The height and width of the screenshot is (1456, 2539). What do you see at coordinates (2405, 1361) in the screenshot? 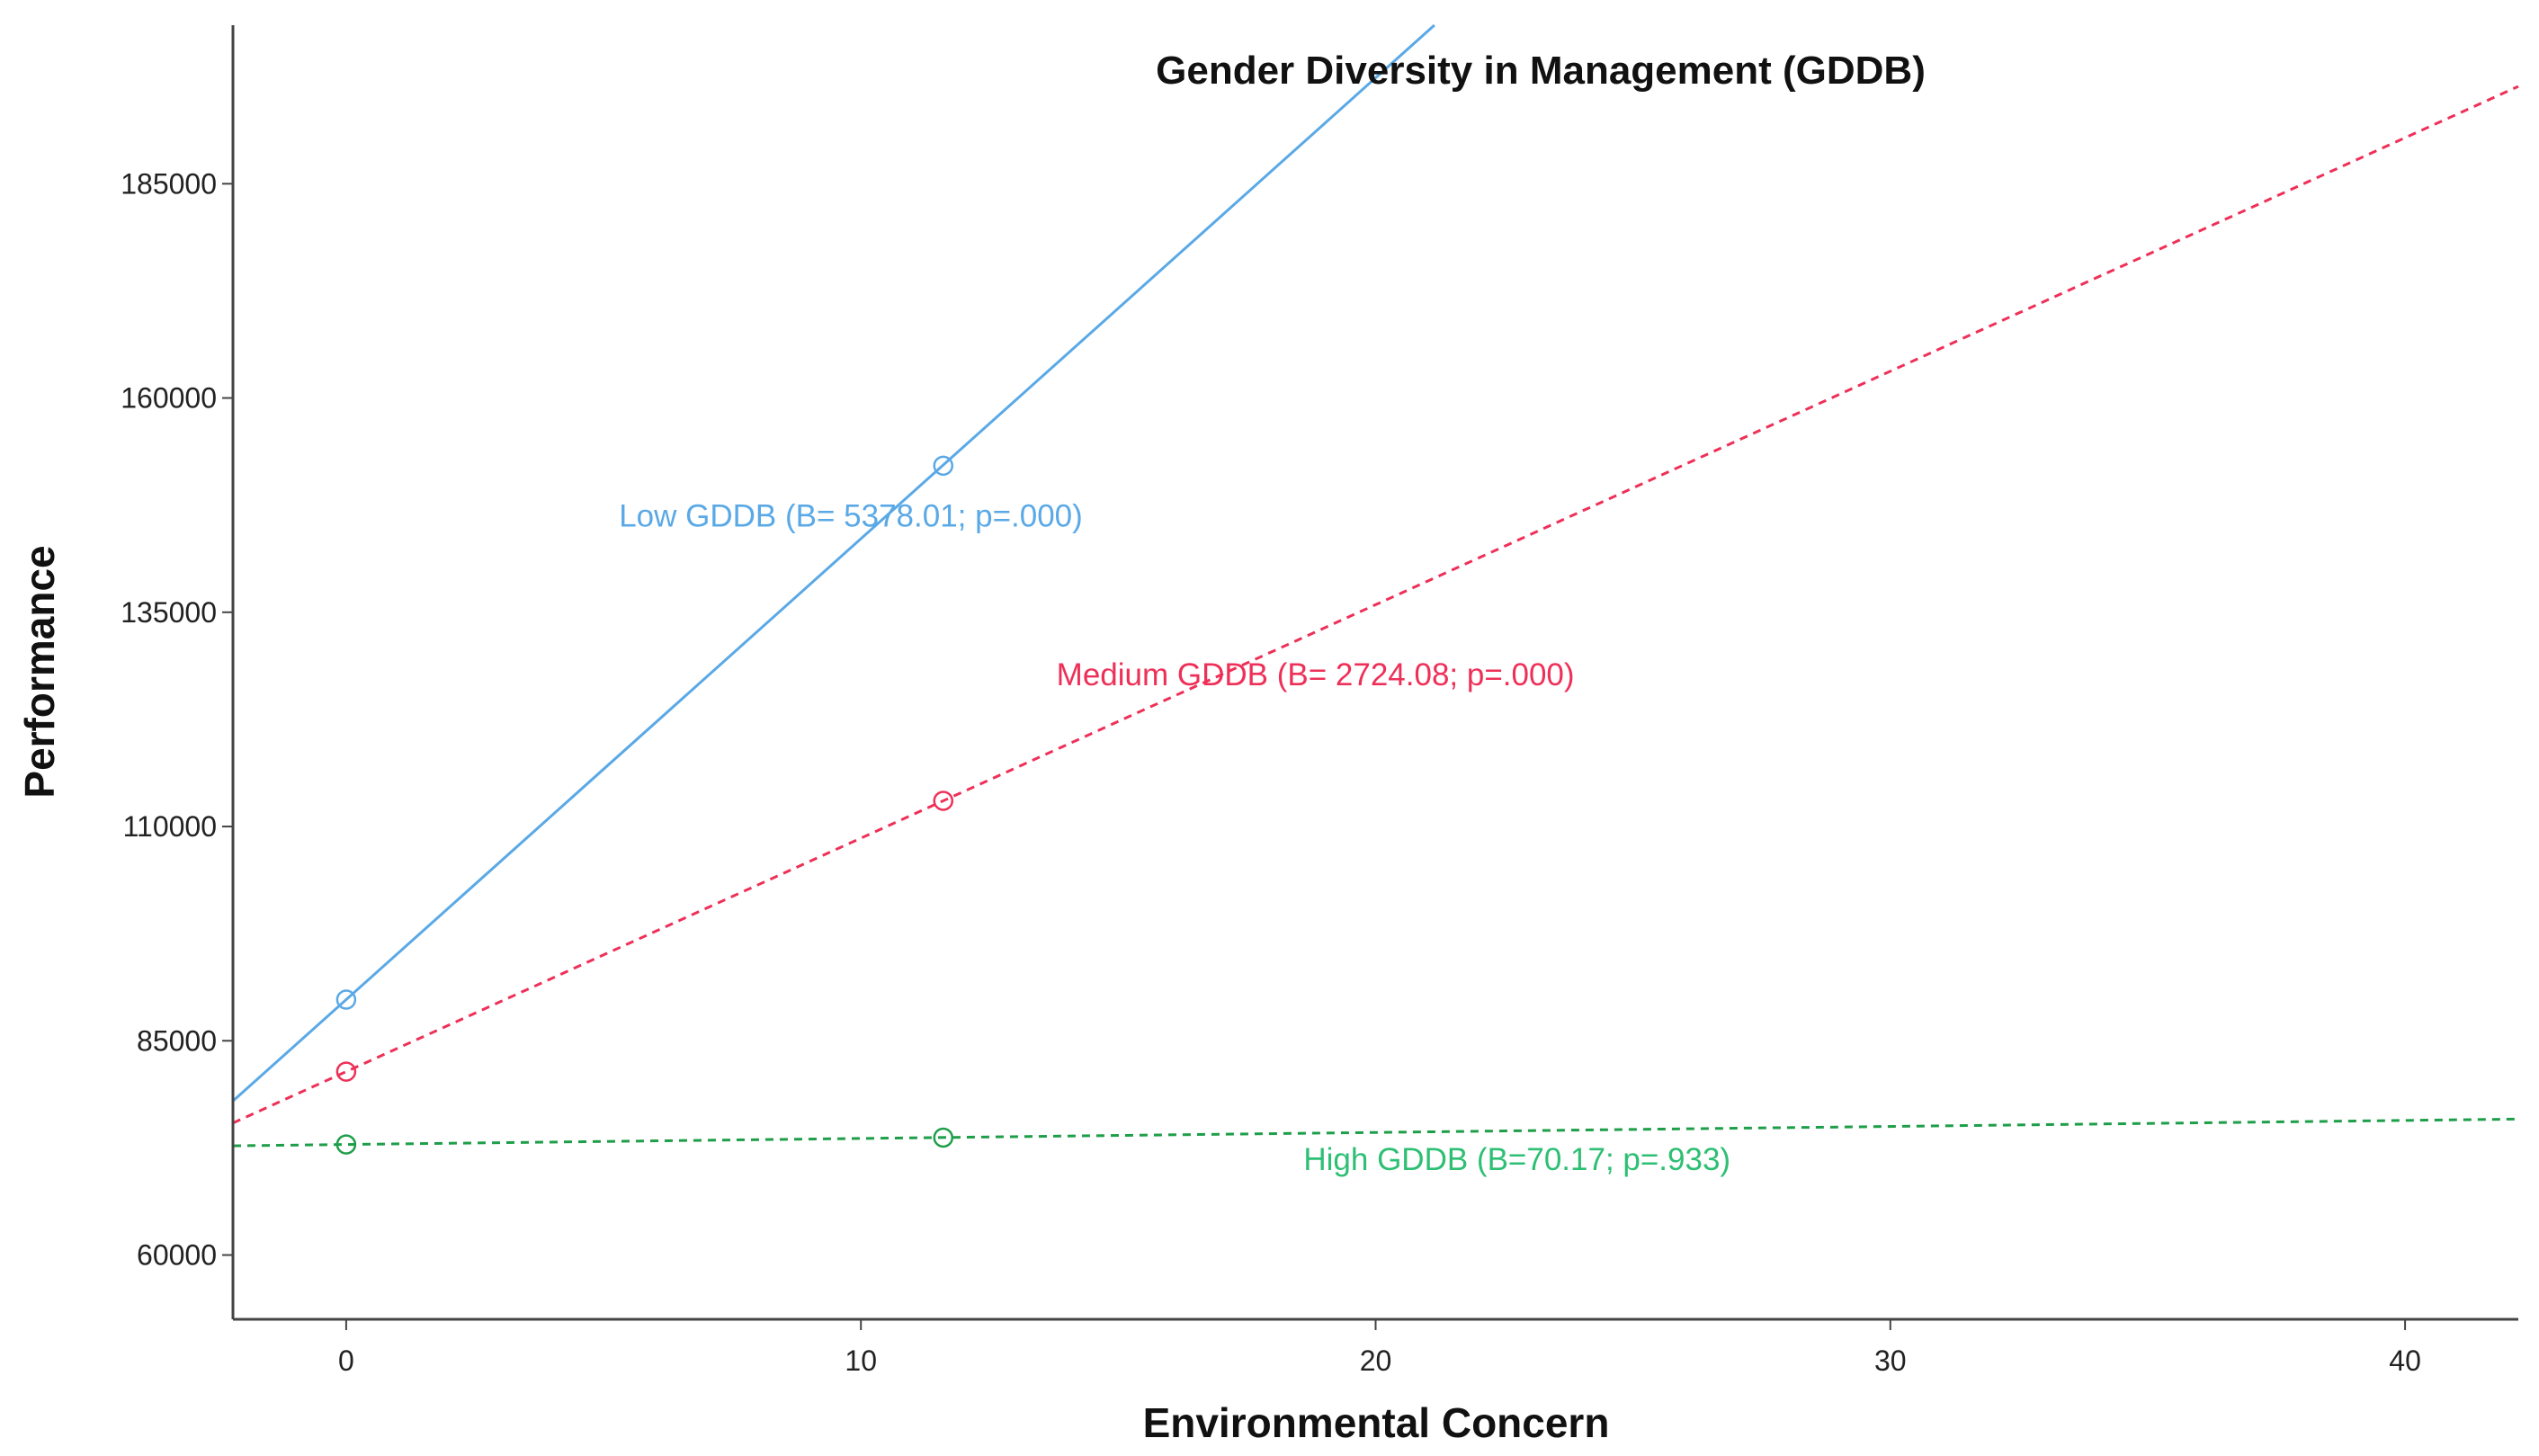
I see `x-tick-label: 40` at bounding box center [2405, 1361].